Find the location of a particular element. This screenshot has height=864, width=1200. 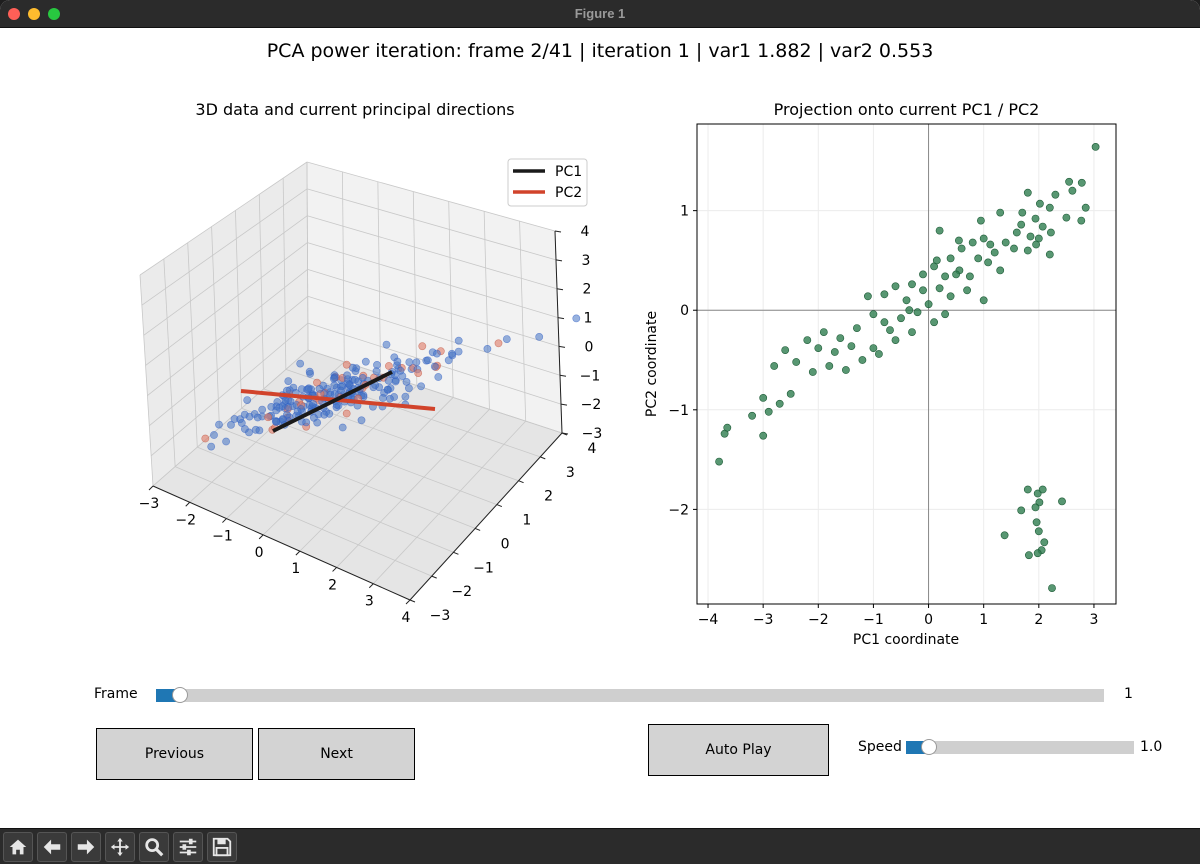

zoom-icon is located at coordinates (154, 847).